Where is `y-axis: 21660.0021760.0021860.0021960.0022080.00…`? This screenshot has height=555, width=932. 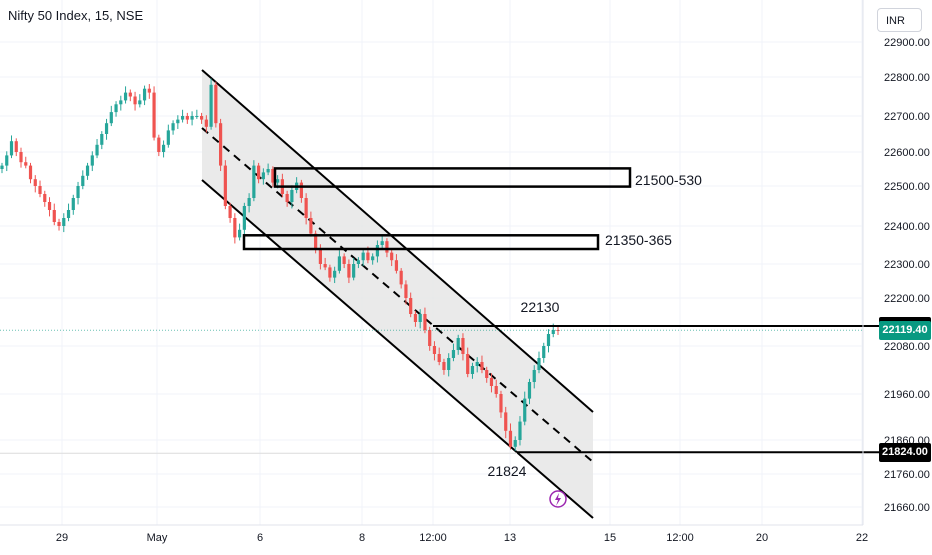 y-axis: 21660.0021760.0021860.0021960.0022080.00… is located at coordinates (907, 275).